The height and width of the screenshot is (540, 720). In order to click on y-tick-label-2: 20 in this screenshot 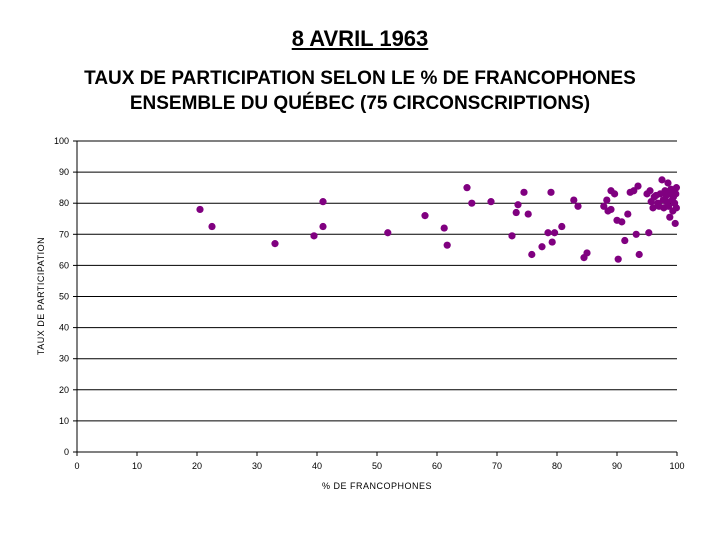, I will do `click(64, 390)`.